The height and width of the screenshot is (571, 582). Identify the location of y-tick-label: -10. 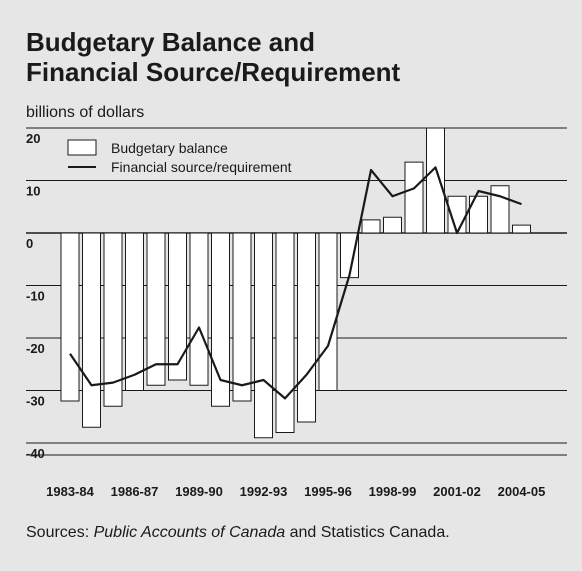
(35, 296).